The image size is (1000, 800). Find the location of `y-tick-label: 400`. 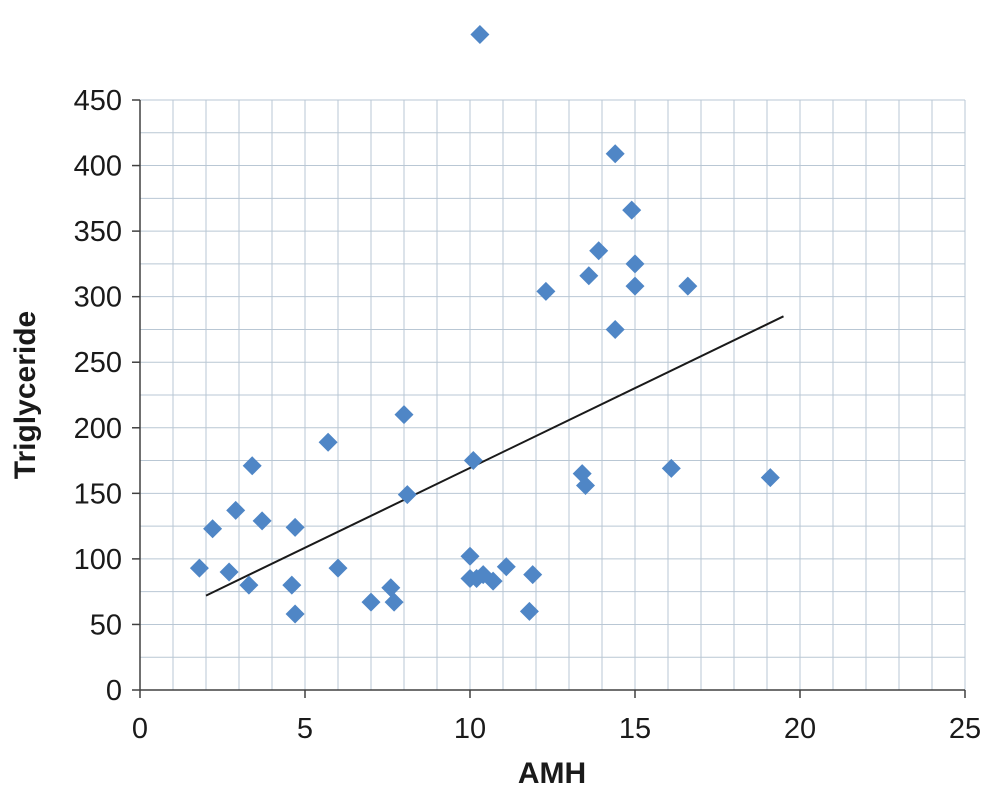

y-tick-label: 400 is located at coordinates (98, 167).